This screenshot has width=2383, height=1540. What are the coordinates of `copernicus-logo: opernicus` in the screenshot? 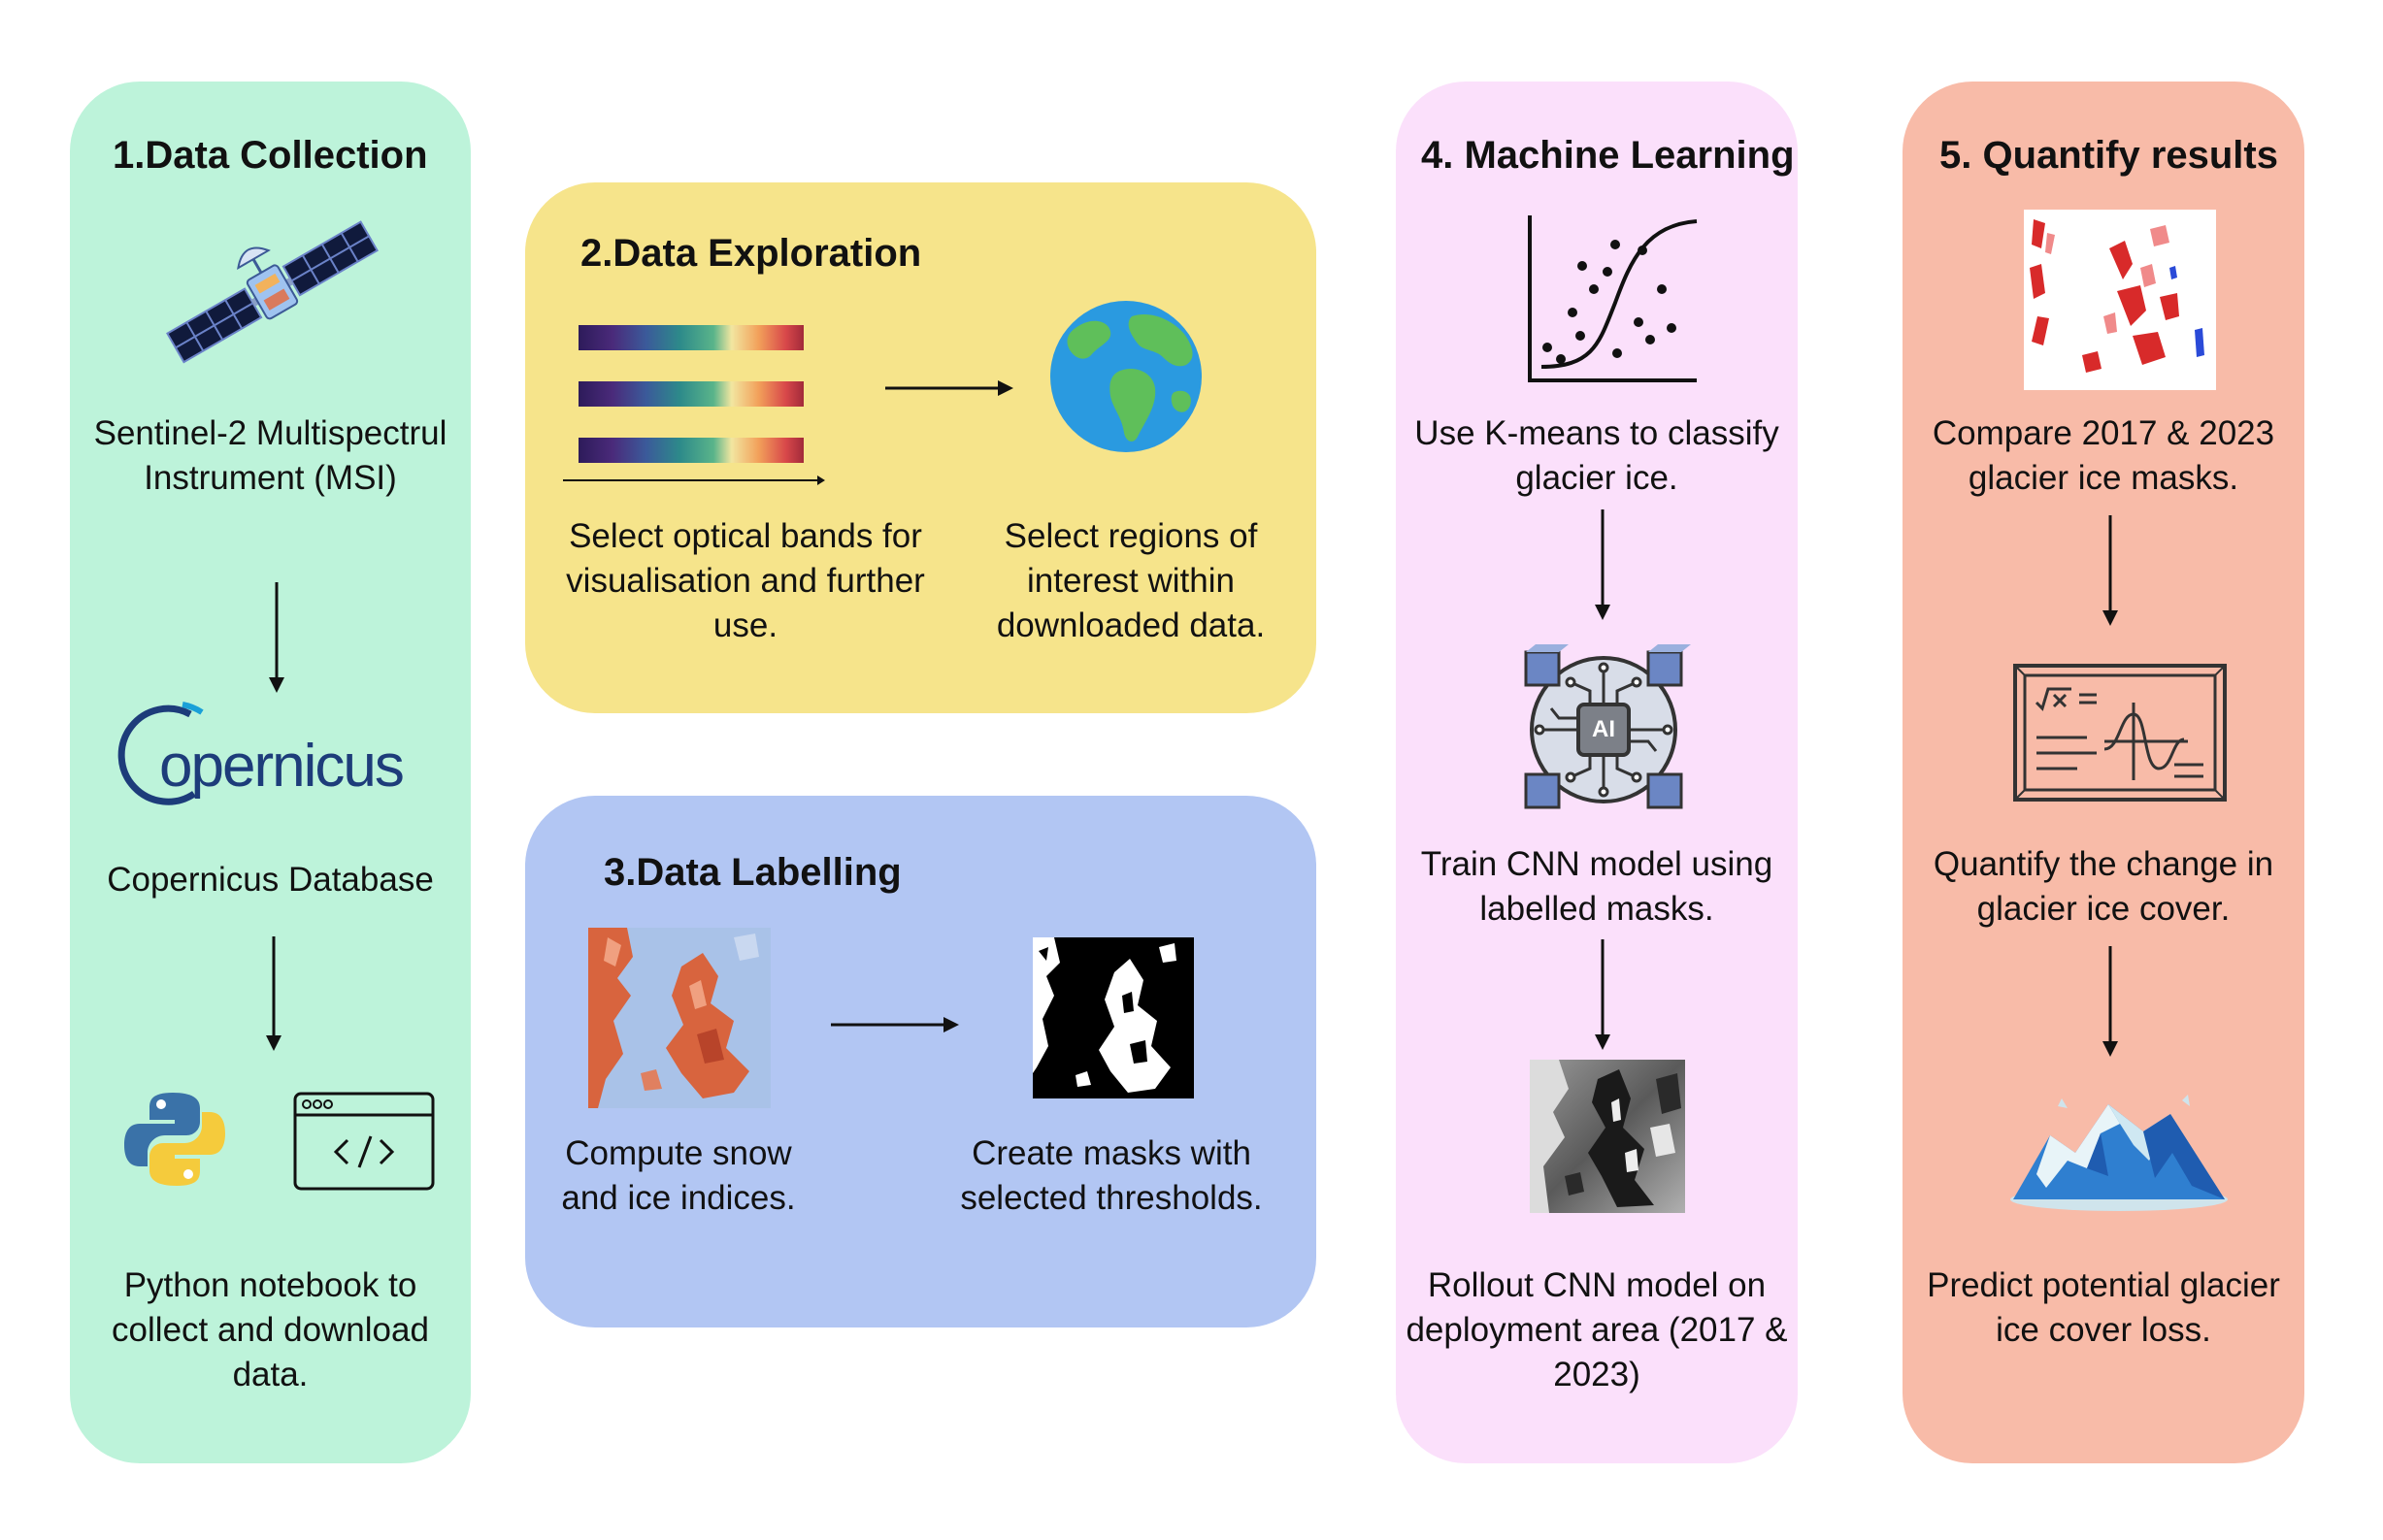 It's located at (280, 755).